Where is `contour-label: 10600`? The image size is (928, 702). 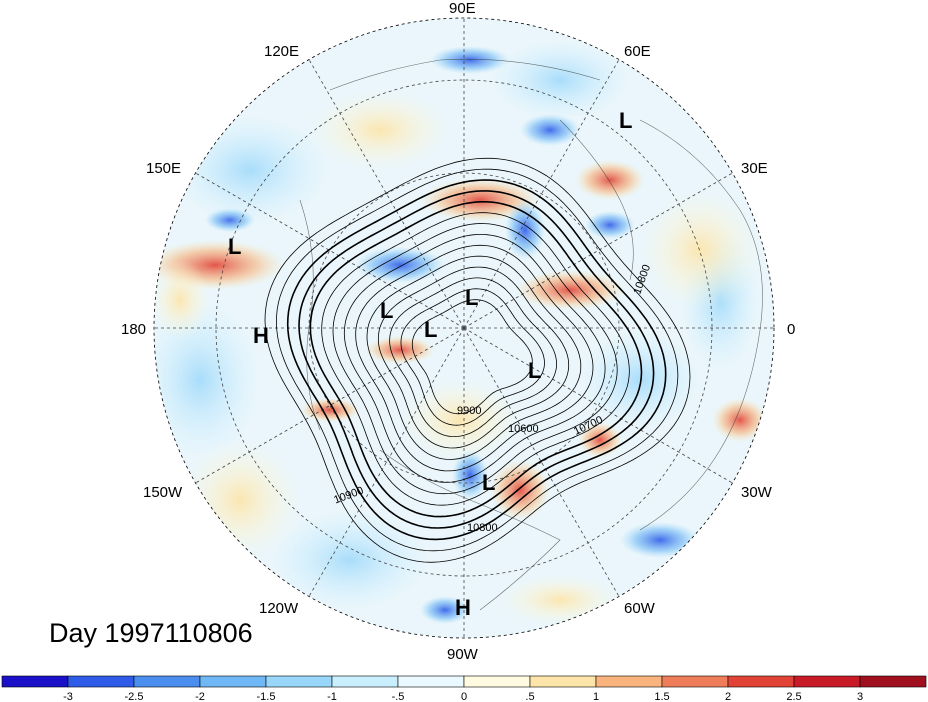
contour-label: 10600 is located at coordinates (523, 429).